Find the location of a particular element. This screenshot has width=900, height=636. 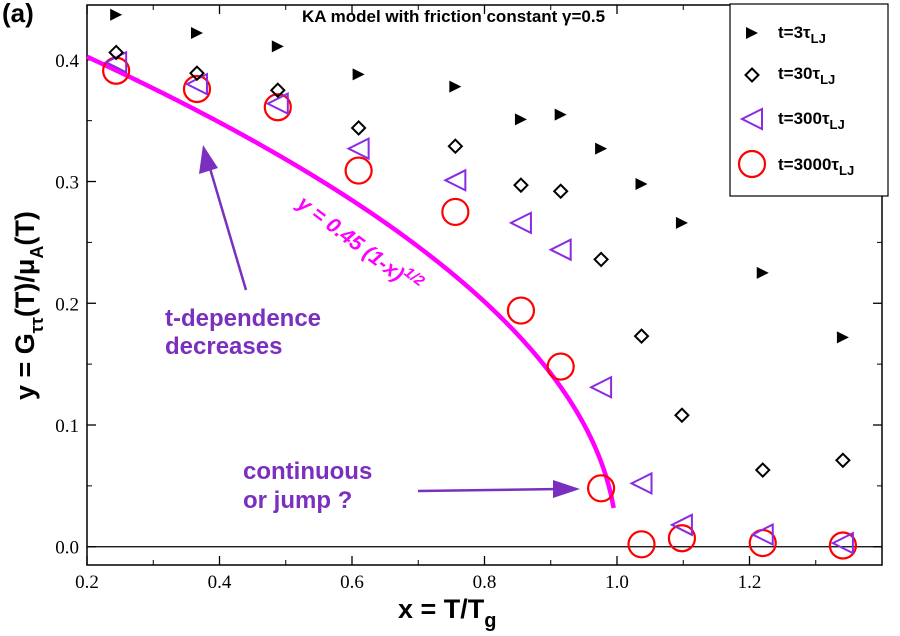

y-tick-label: 0.1 is located at coordinates (67, 426).